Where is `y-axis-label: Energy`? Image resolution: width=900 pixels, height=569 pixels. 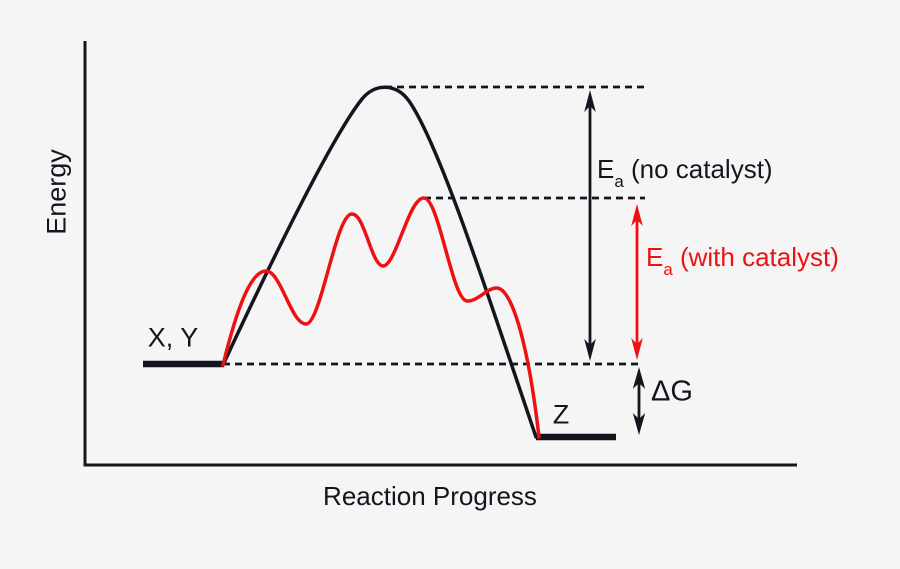
y-axis-label: Energy is located at coordinates (56, 192).